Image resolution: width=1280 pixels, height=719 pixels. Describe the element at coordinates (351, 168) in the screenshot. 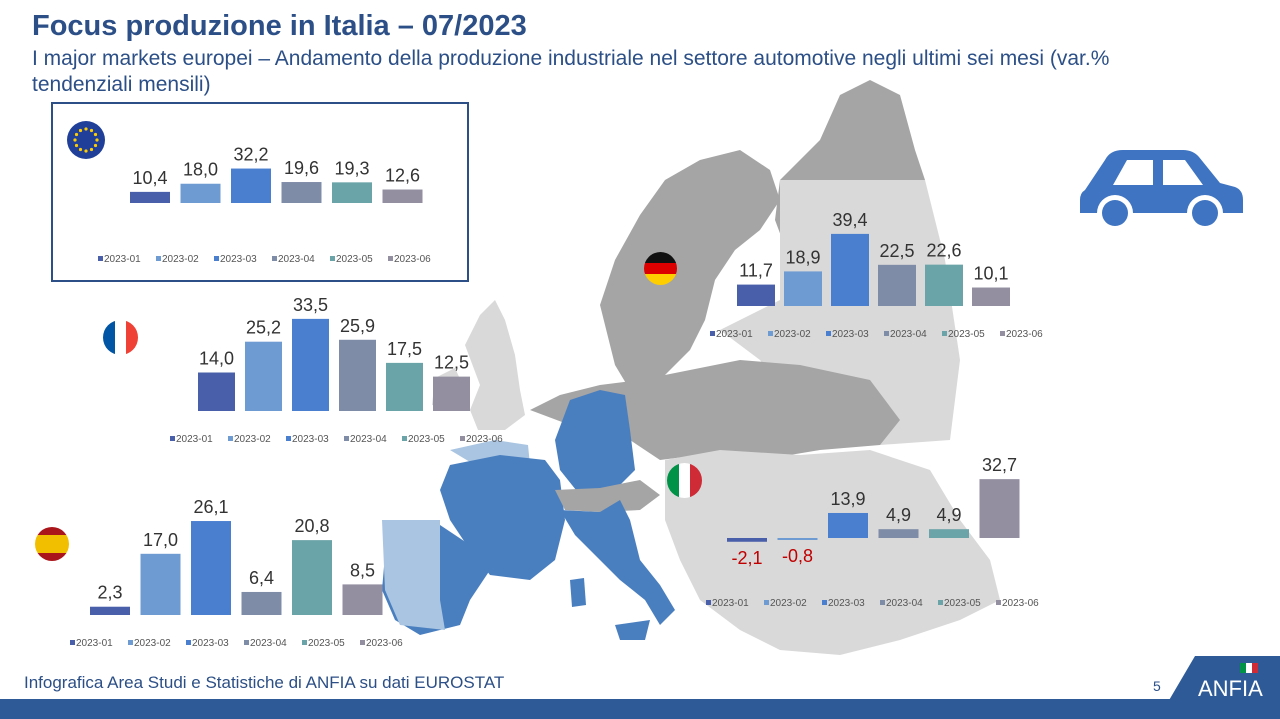

I see `eu-value-label-2023-05: 19,3` at that location.